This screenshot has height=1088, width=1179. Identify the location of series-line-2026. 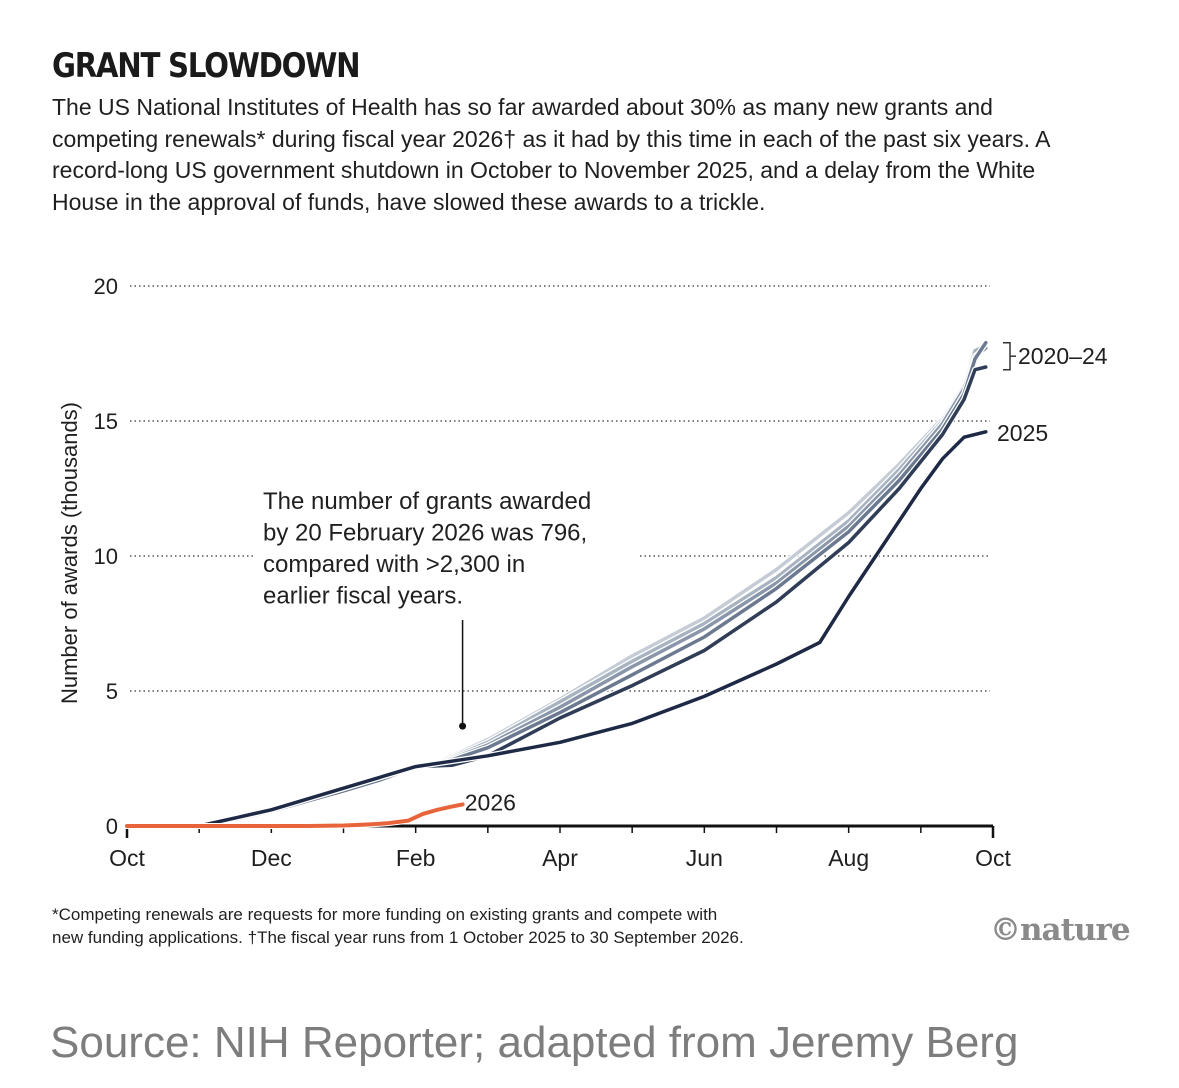
(295, 815).